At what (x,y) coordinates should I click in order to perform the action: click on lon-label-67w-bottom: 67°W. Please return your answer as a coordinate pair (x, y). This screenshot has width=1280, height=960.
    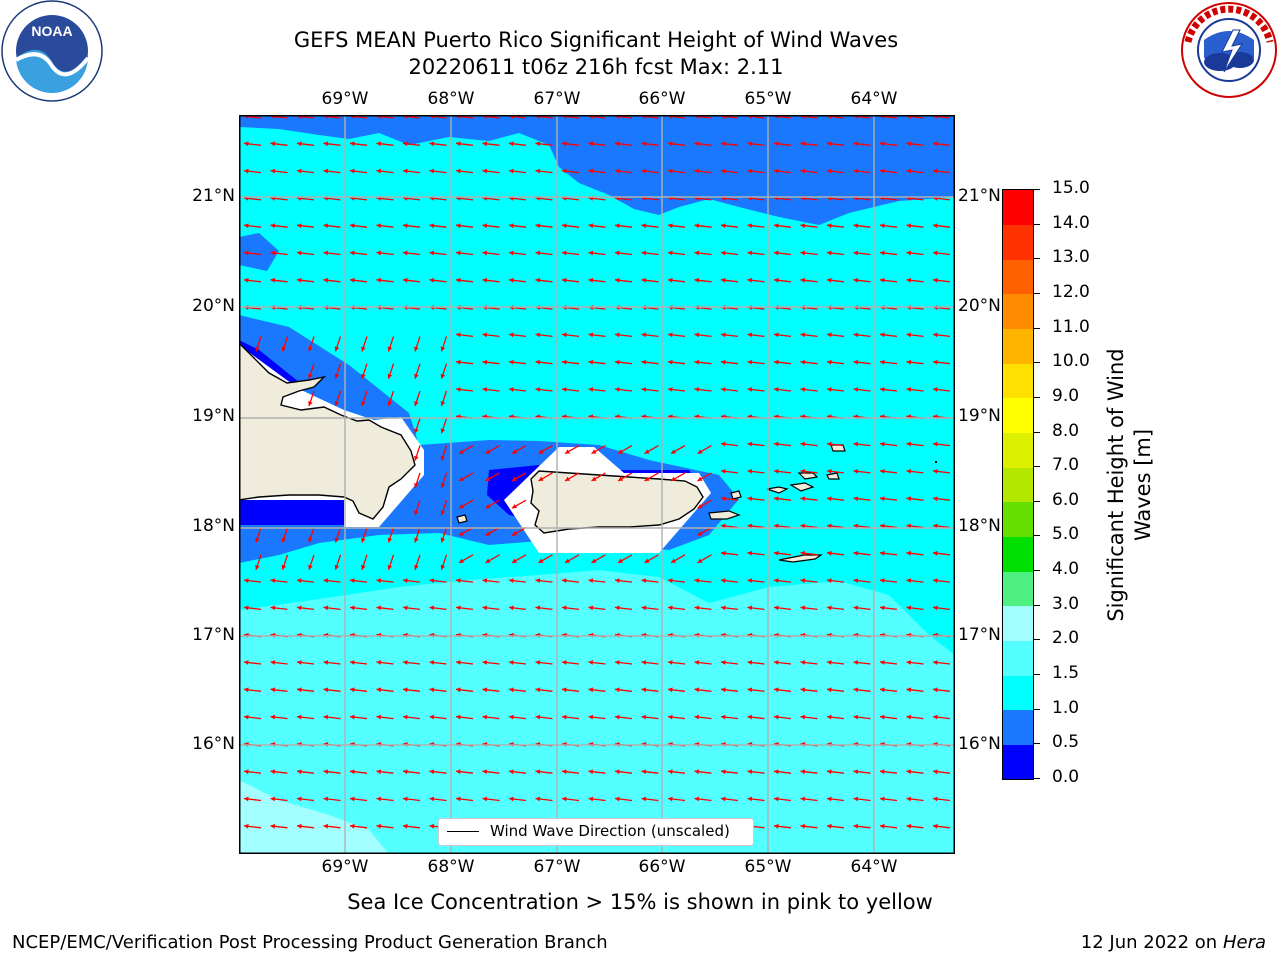
    Looking at the image, I should click on (557, 867).